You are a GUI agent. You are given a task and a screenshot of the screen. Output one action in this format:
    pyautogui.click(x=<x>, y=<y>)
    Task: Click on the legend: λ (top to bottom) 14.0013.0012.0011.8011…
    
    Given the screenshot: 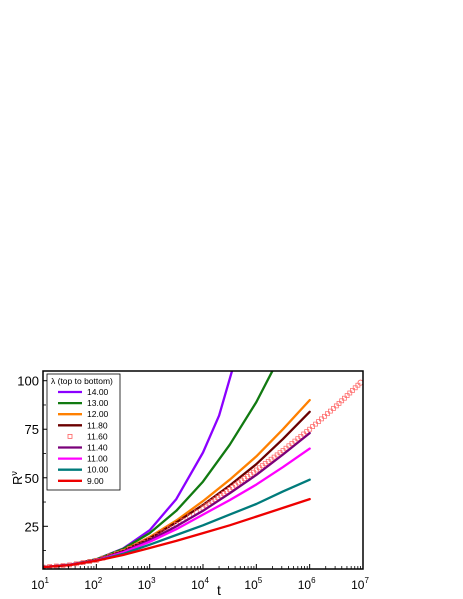 What is the action you would take?
    pyautogui.click(x=83, y=432)
    